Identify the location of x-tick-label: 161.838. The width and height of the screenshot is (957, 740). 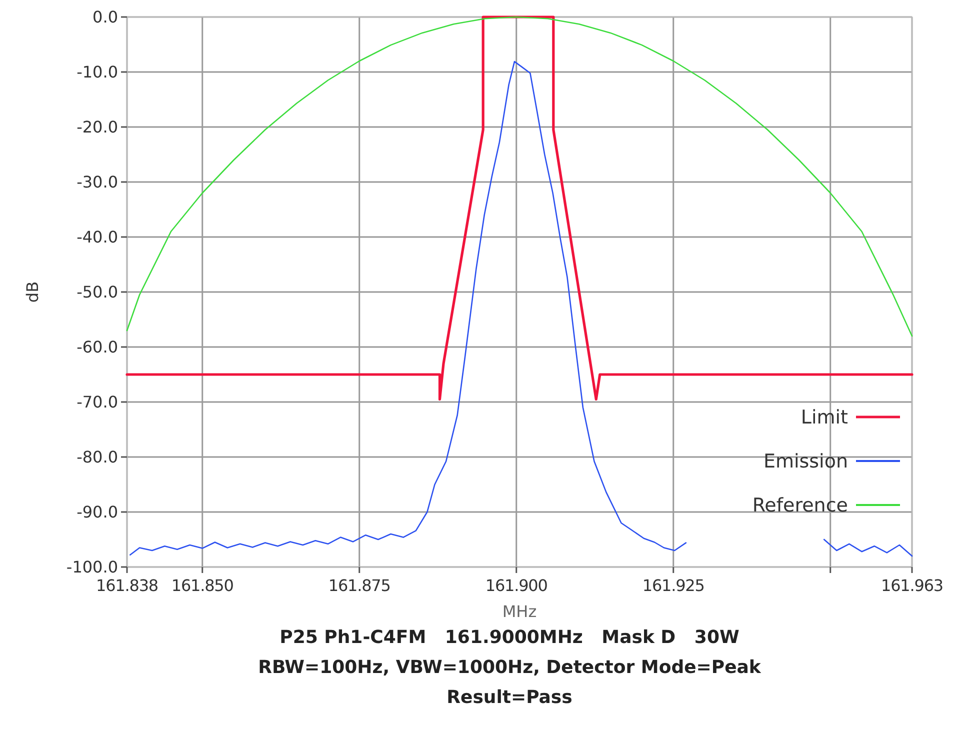
(127, 585).